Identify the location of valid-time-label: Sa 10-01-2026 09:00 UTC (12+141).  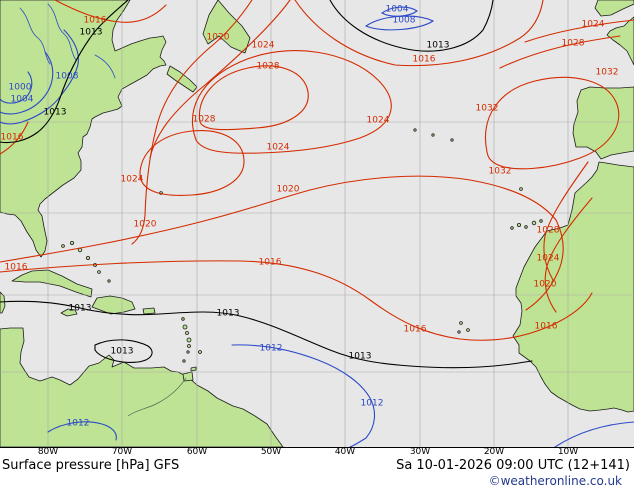
(513, 465).